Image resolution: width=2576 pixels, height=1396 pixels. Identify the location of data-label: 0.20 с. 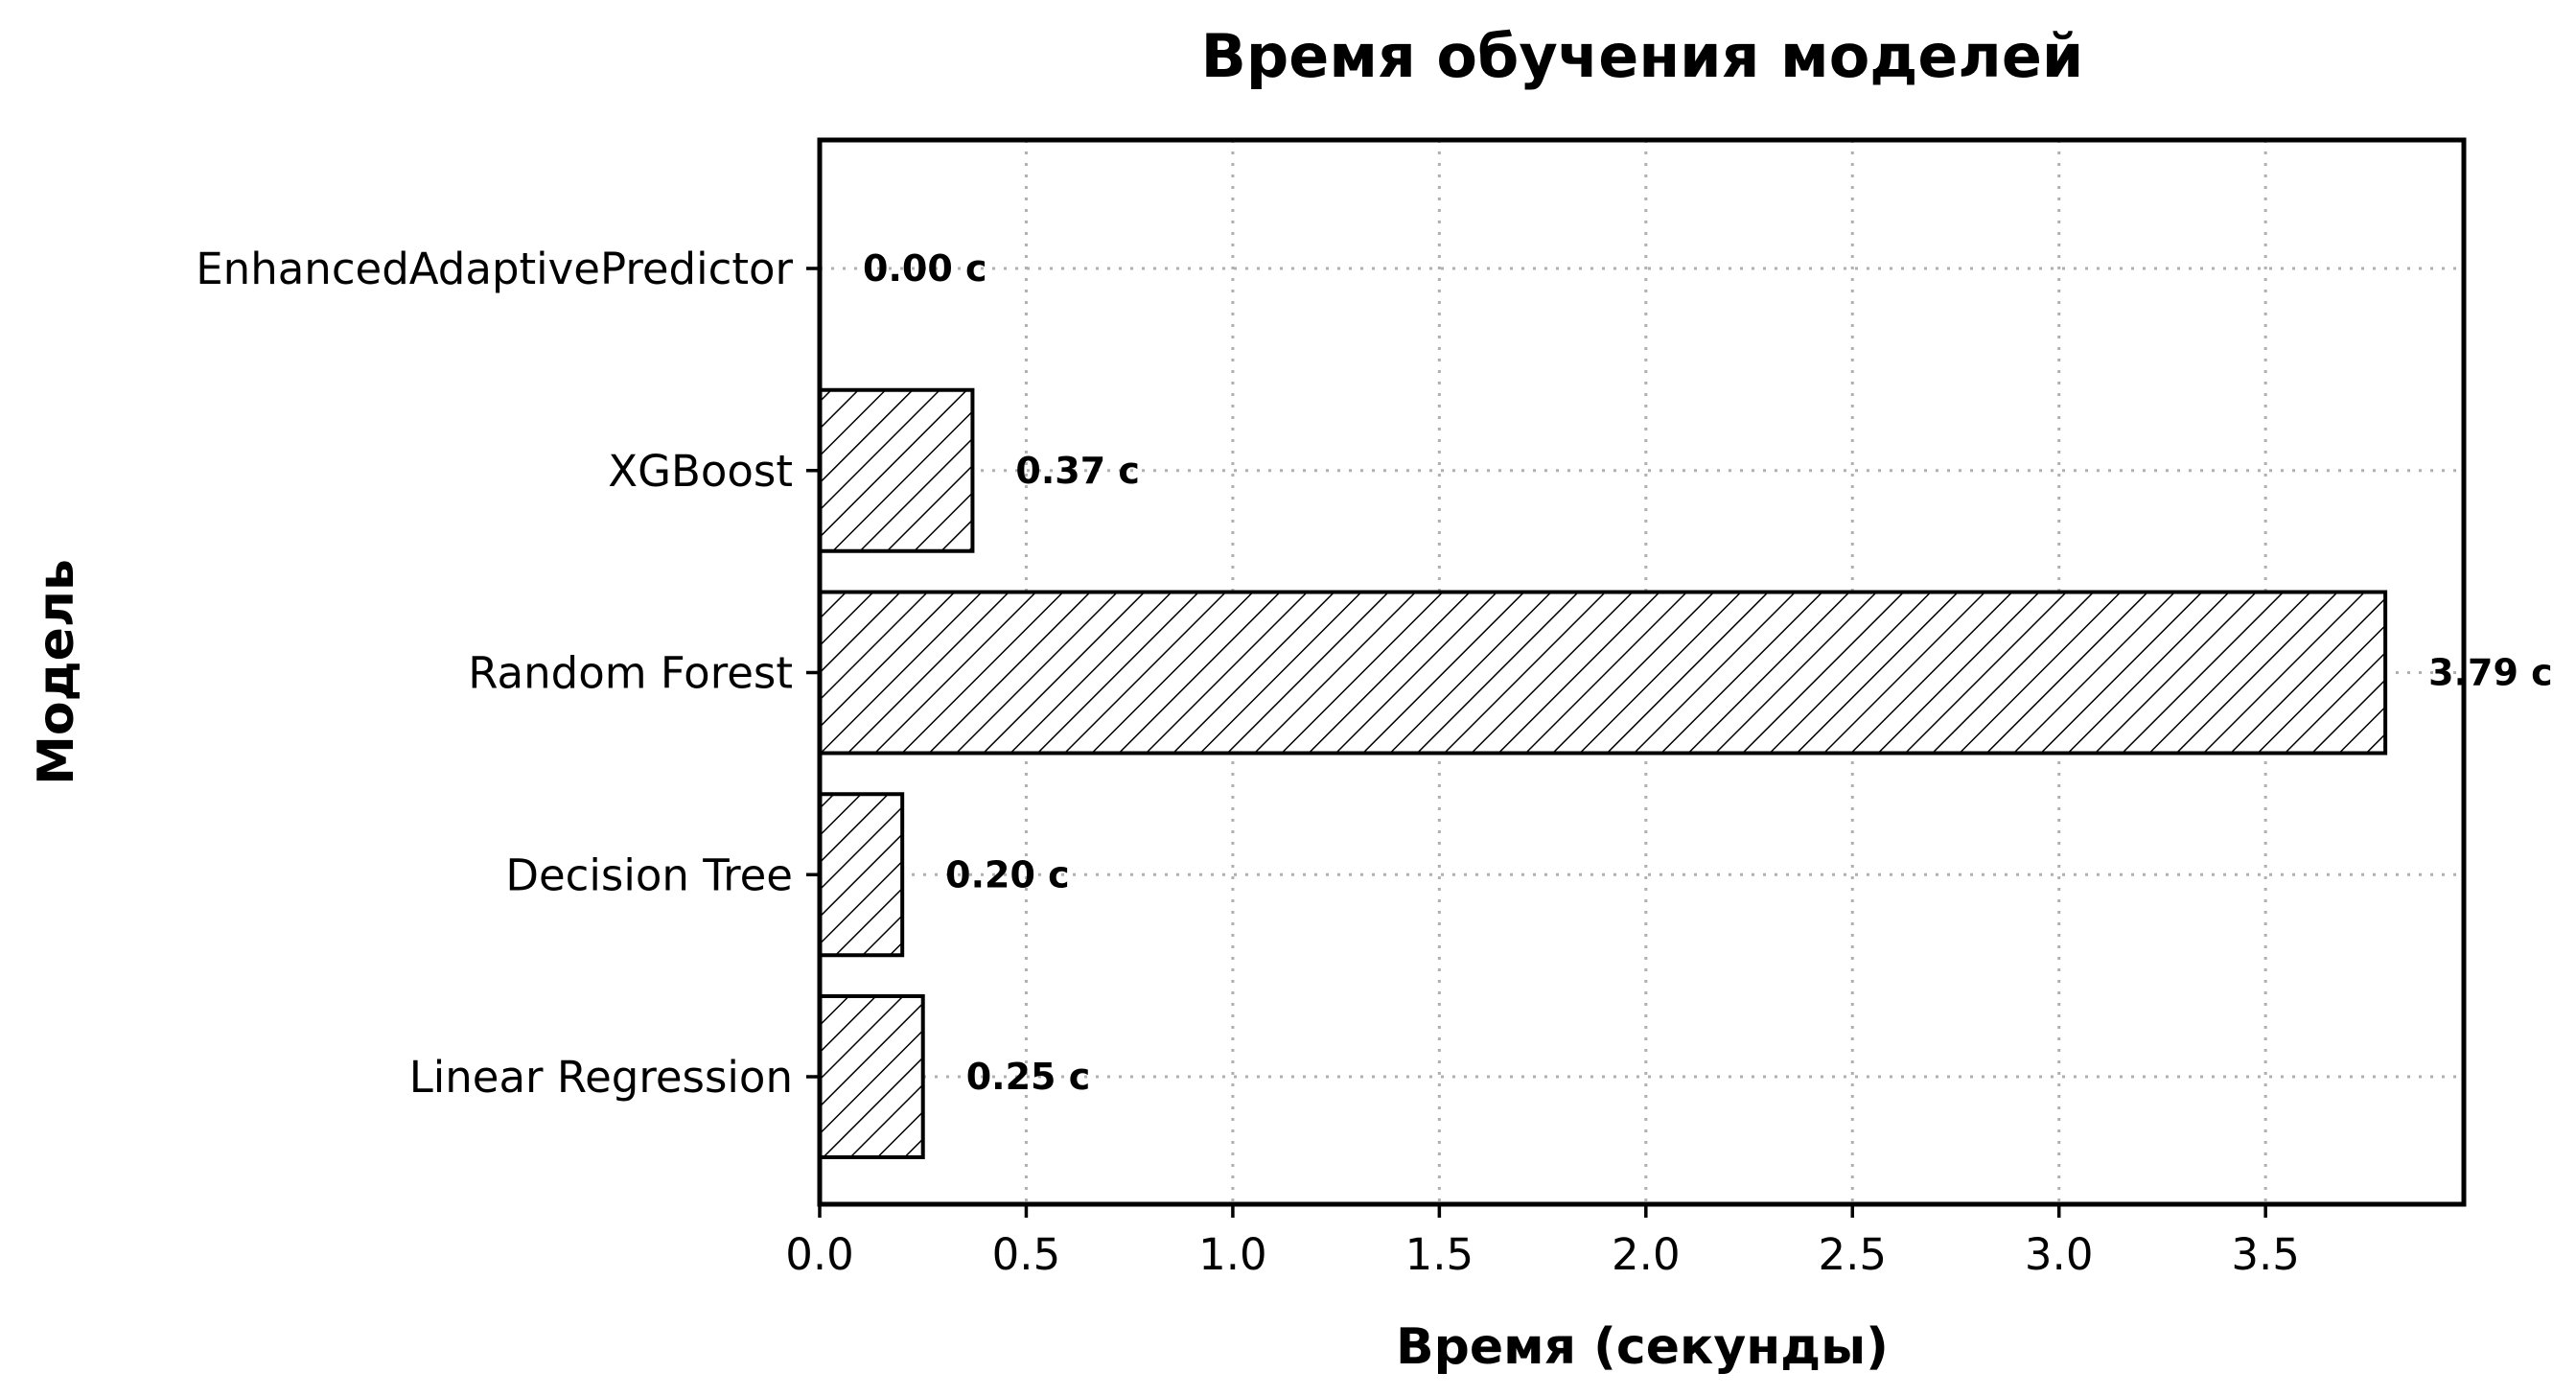
(1008, 874).